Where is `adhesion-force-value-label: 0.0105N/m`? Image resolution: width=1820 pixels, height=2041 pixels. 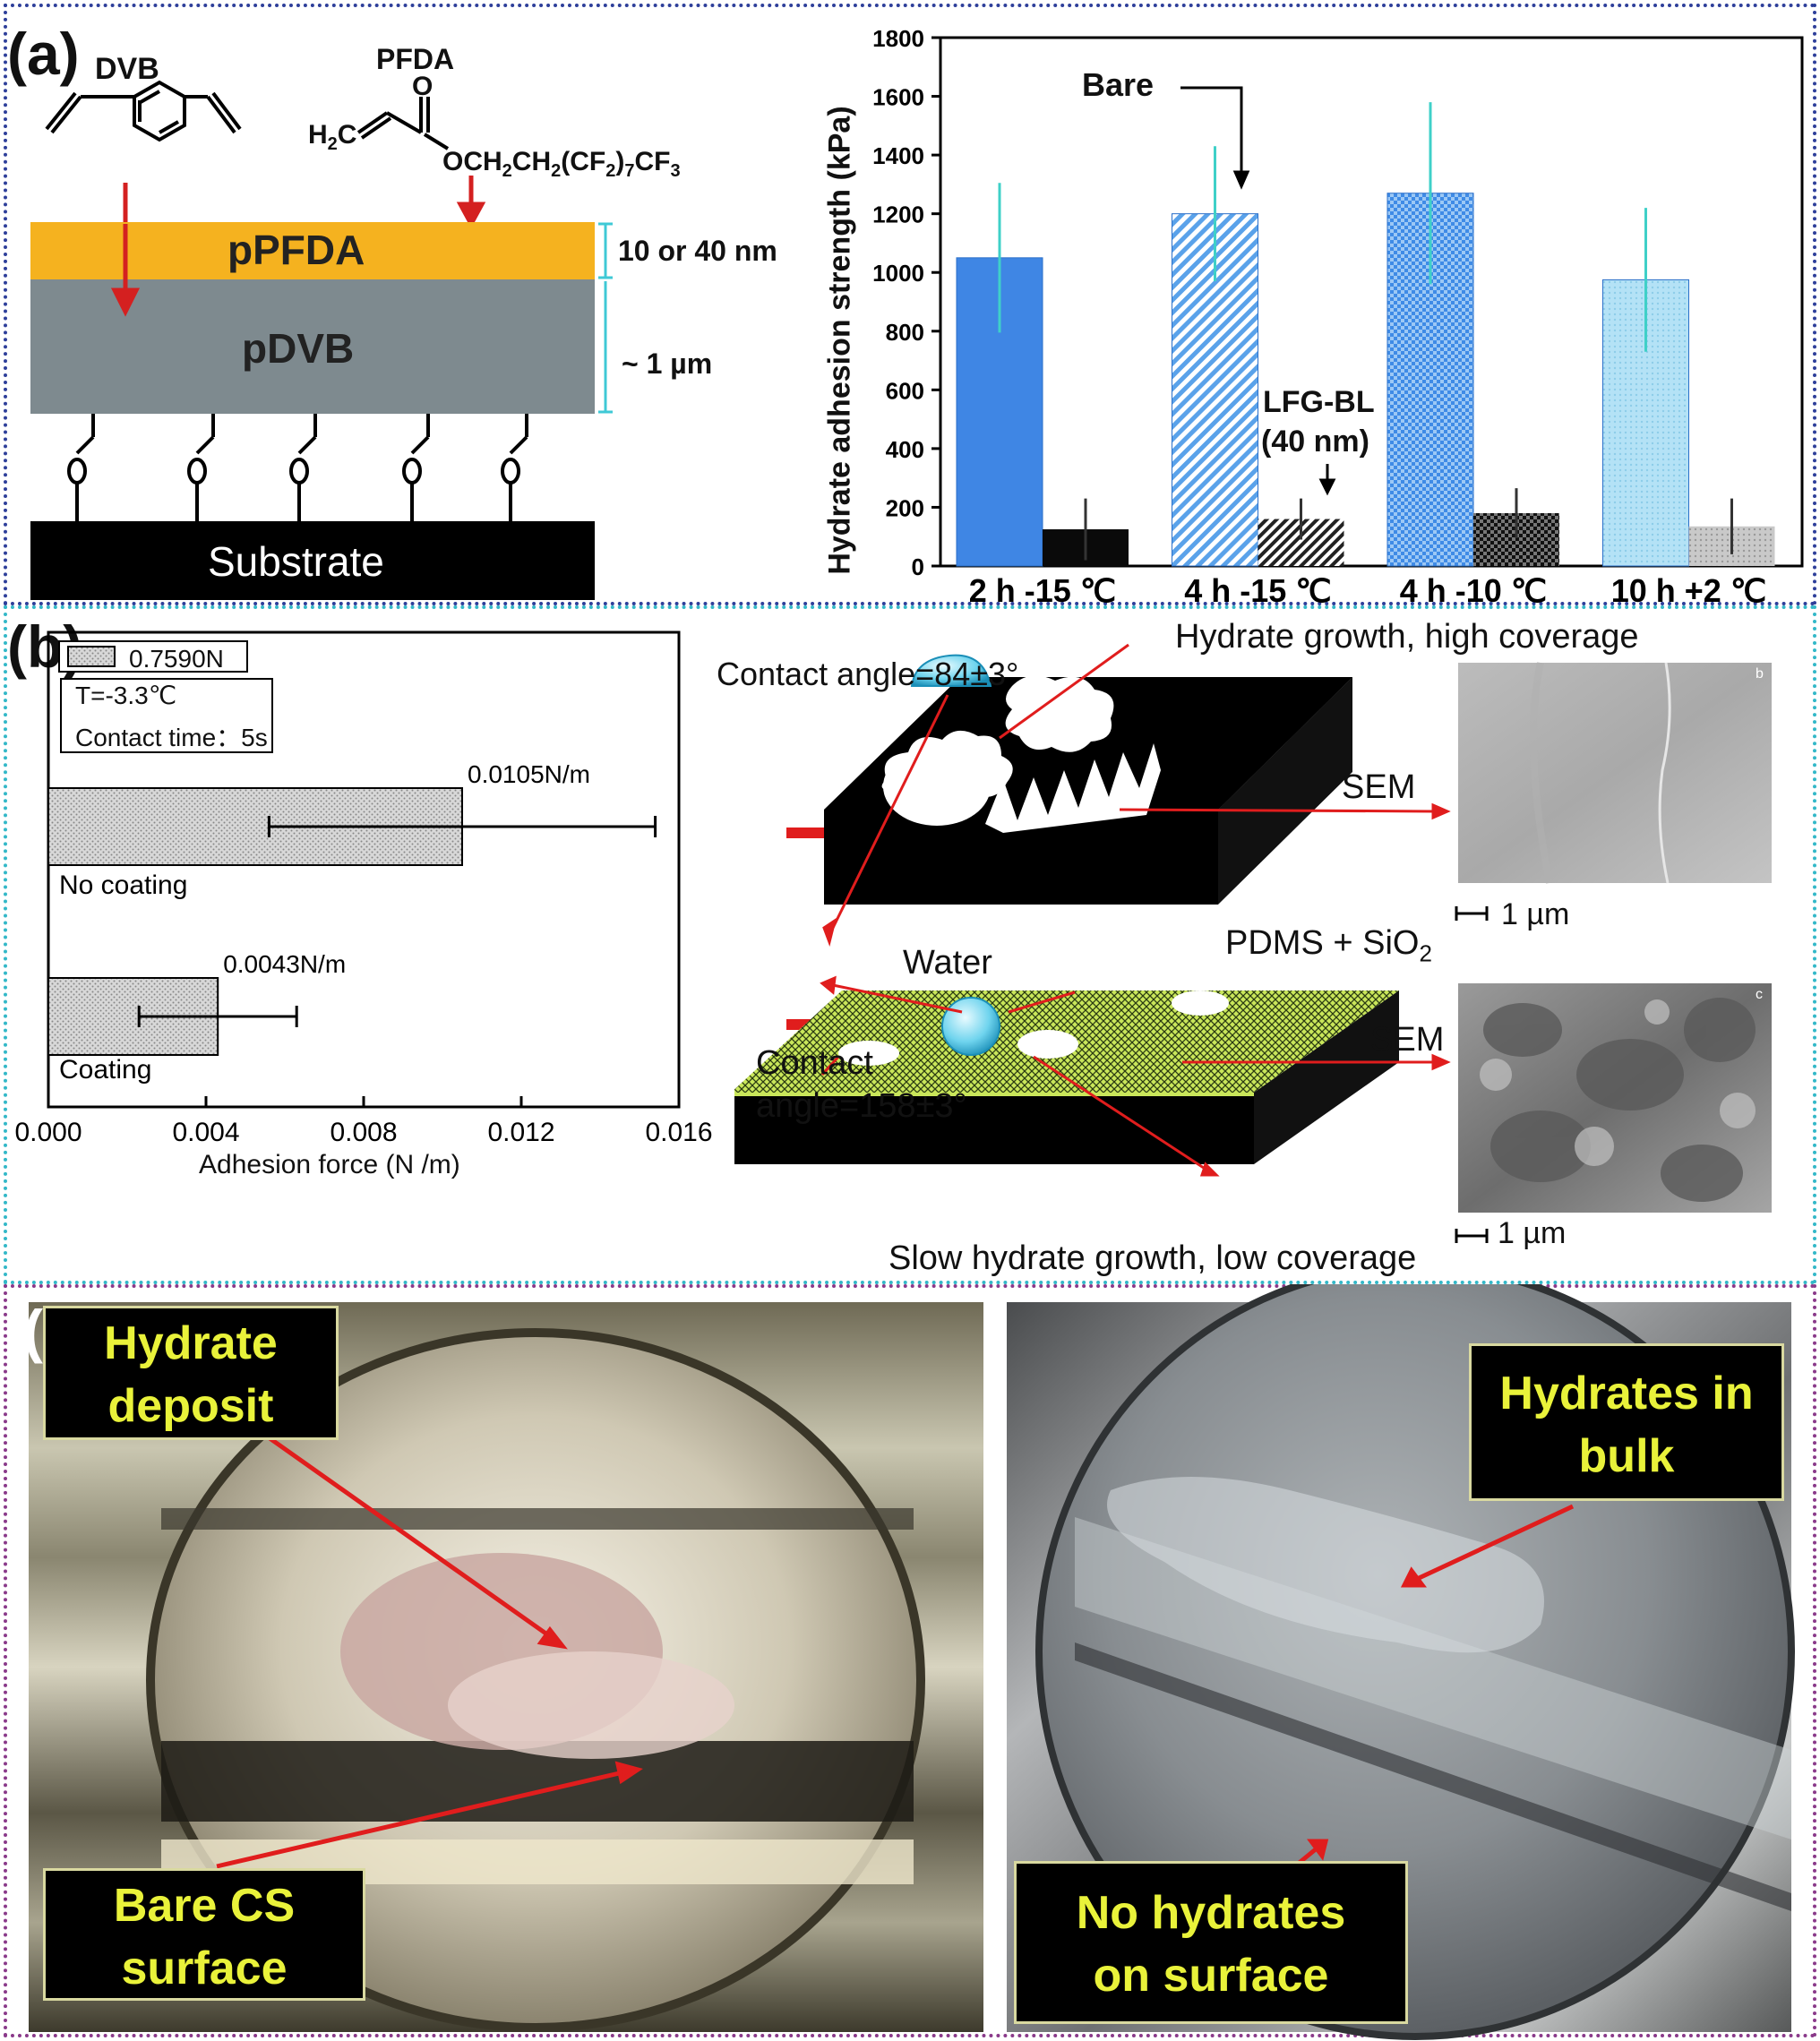 adhesion-force-value-label: 0.0105N/m is located at coordinates (529, 774).